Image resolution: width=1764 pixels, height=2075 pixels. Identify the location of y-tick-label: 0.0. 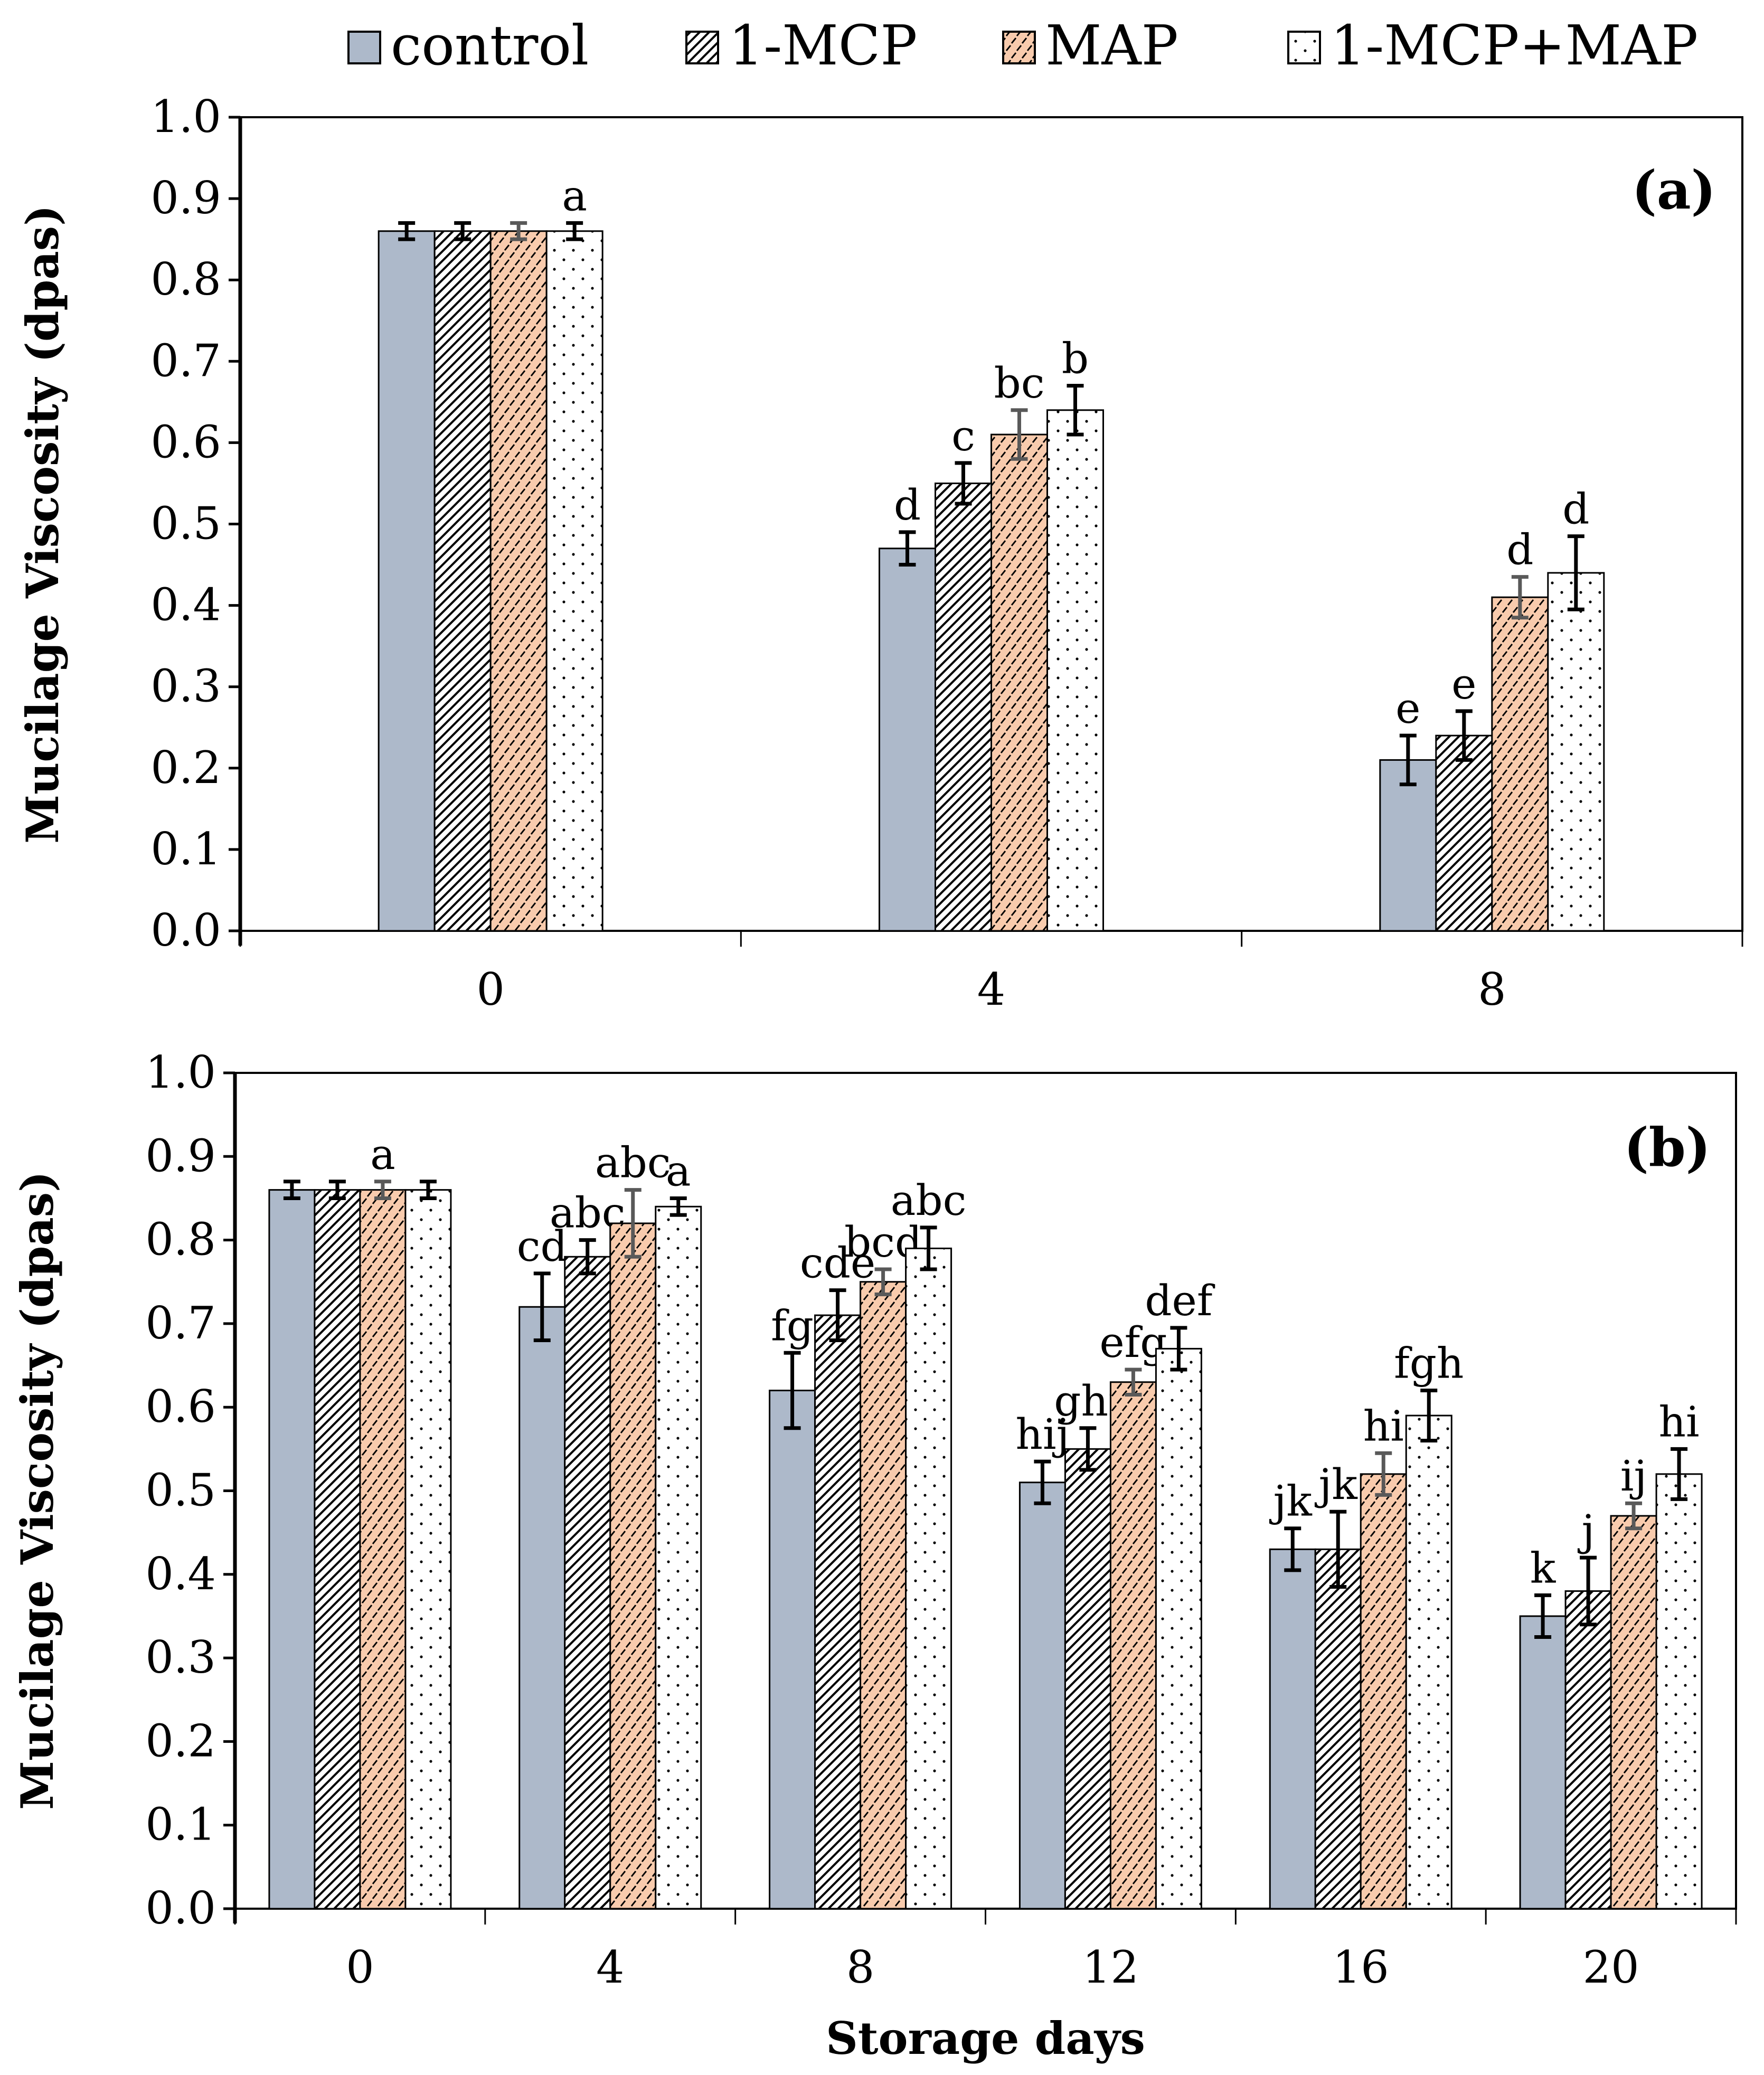
(185, 930).